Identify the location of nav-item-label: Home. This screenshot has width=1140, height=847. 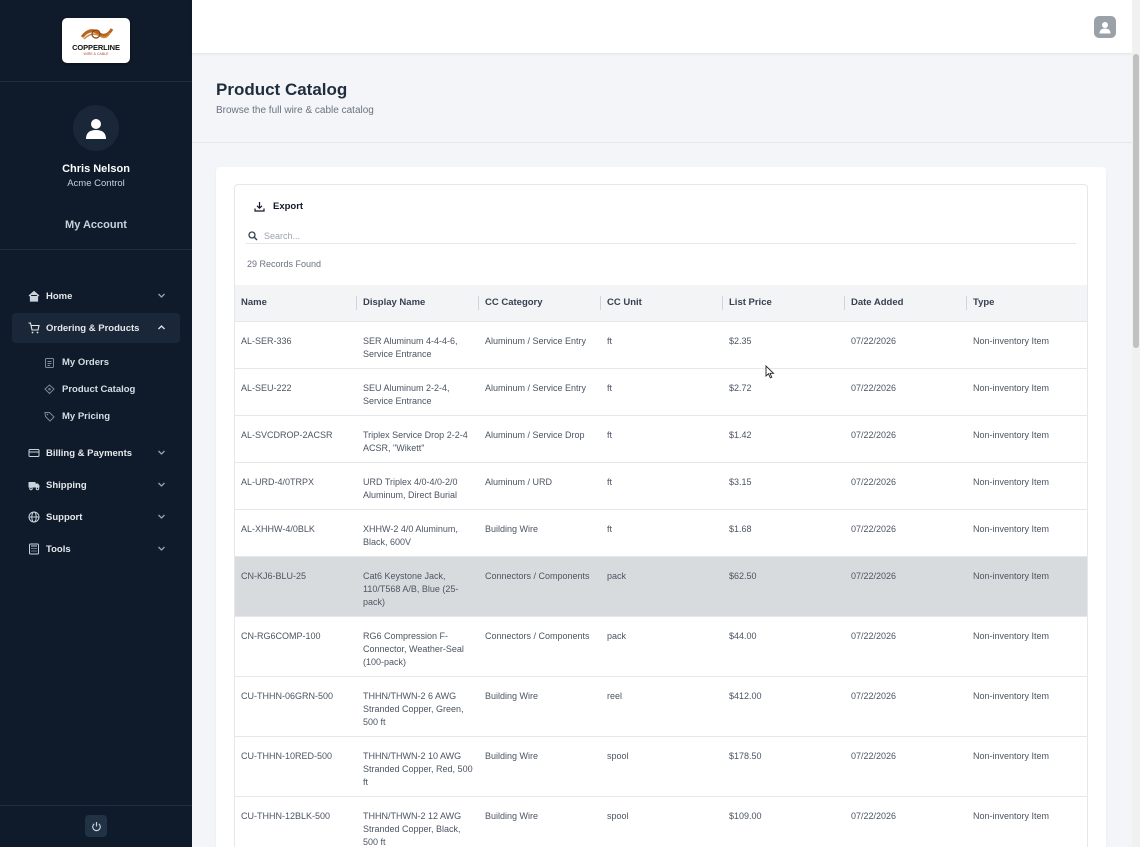
(59, 296).